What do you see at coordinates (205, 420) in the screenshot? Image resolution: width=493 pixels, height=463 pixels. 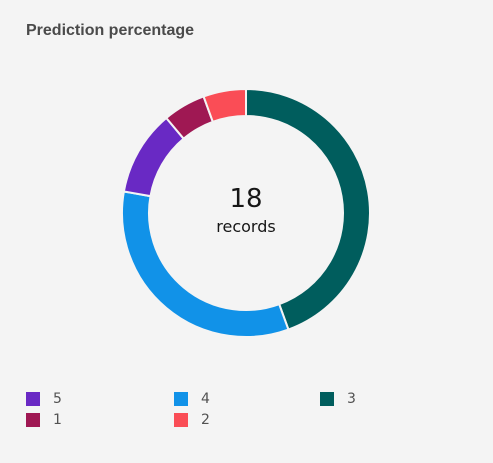 I see `legend-label-2: 2` at bounding box center [205, 420].